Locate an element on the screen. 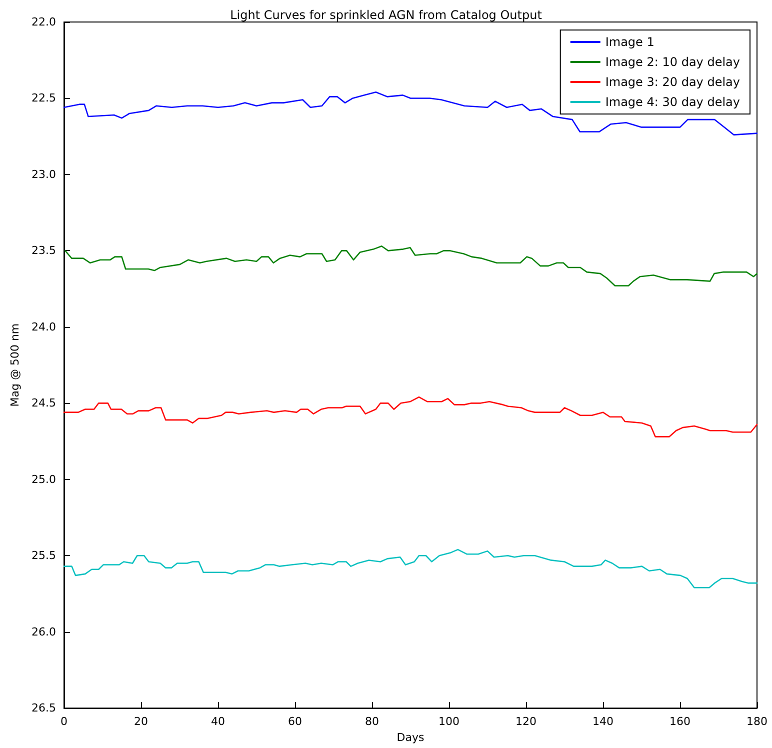 The width and height of the screenshot is (772, 748). x-tick-label: 80 is located at coordinates (372, 721).